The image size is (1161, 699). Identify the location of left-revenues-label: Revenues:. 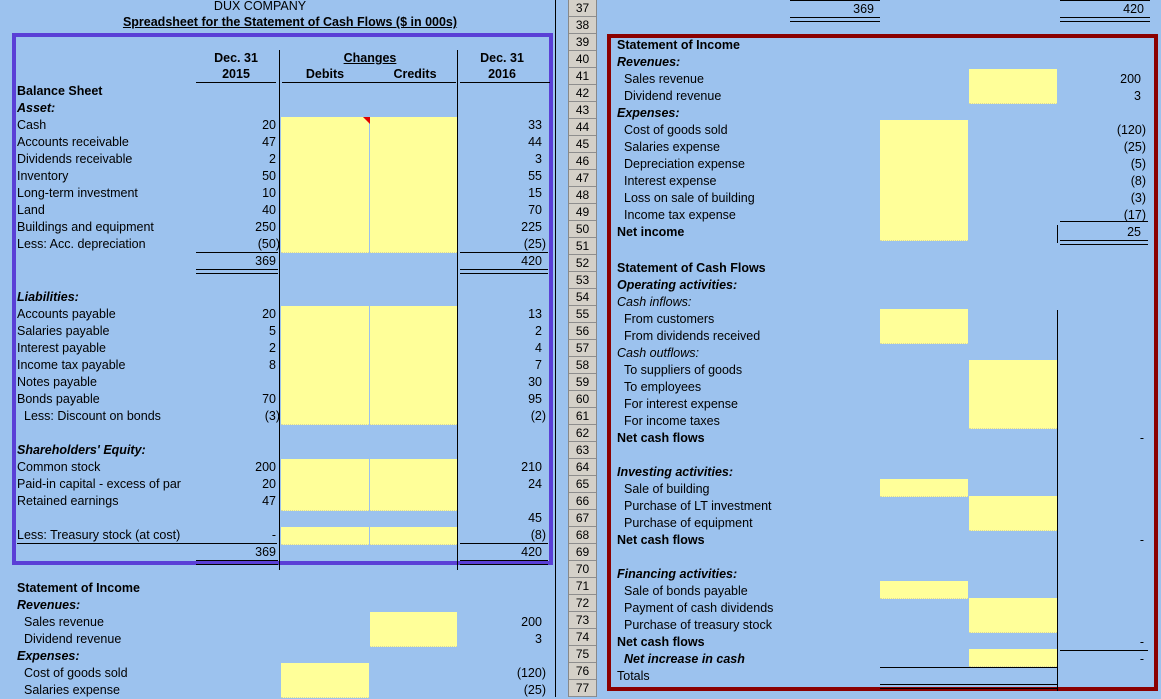
(49, 605).